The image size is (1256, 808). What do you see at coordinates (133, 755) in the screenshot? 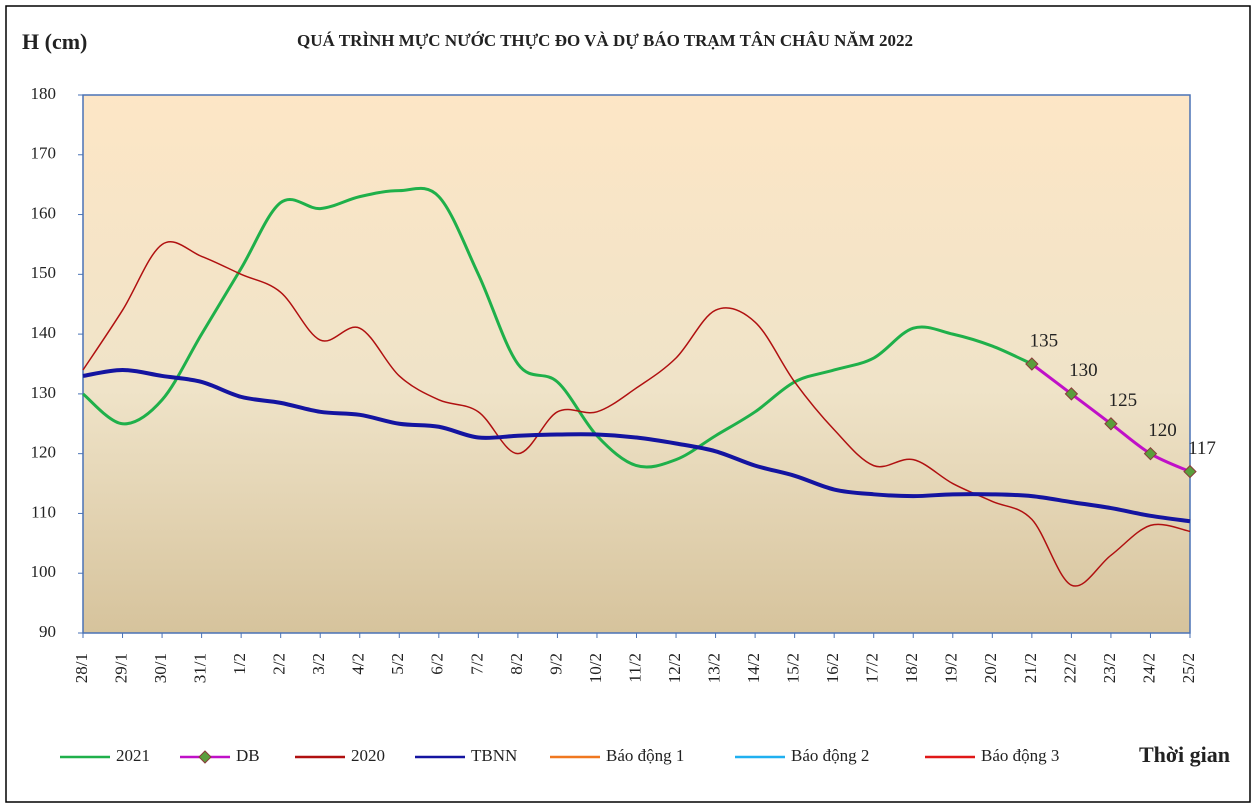
I see `legend-label: 2021` at bounding box center [133, 755].